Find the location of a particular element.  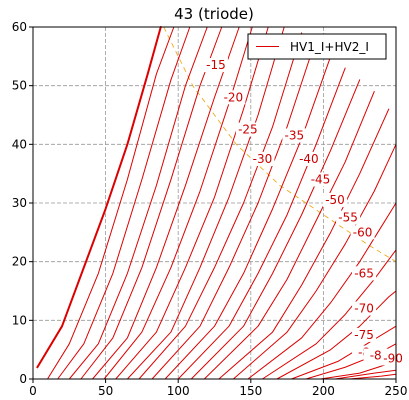

x-tick-label: 50 is located at coordinates (105, 391).